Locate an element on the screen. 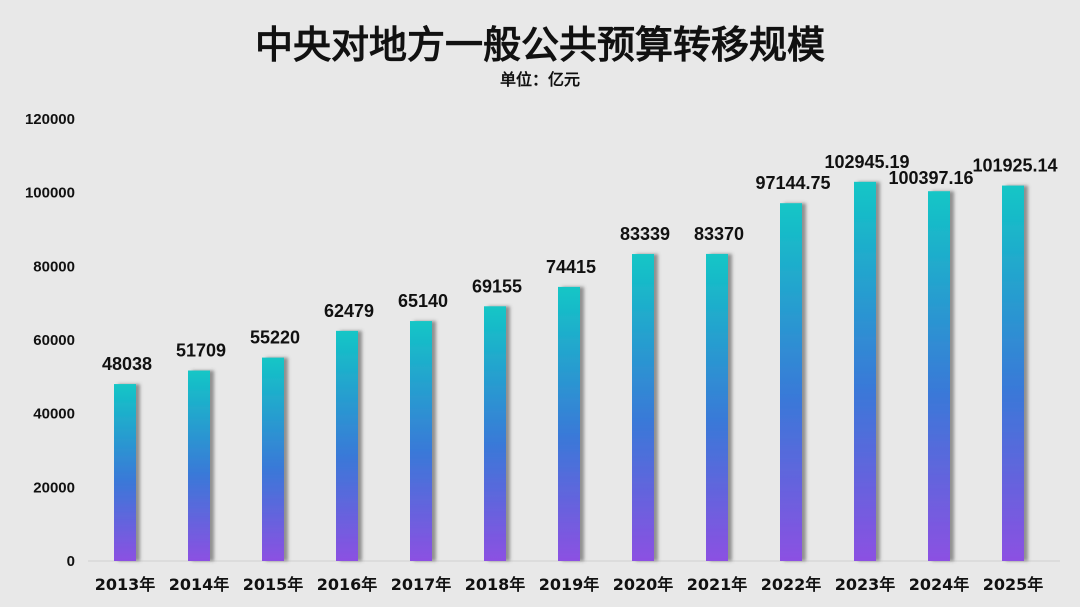 The width and height of the screenshot is (1080, 607). x-tick-label: 2015年 is located at coordinates (273, 584).